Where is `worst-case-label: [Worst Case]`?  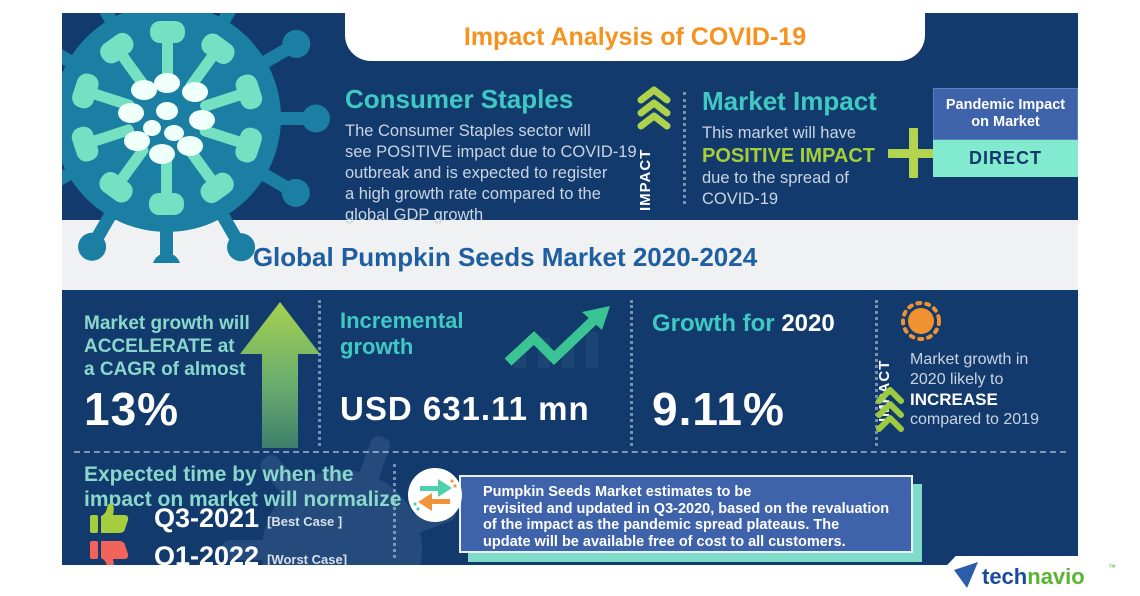 worst-case-label: [Worst Case] is located at coordinates (307, 558).